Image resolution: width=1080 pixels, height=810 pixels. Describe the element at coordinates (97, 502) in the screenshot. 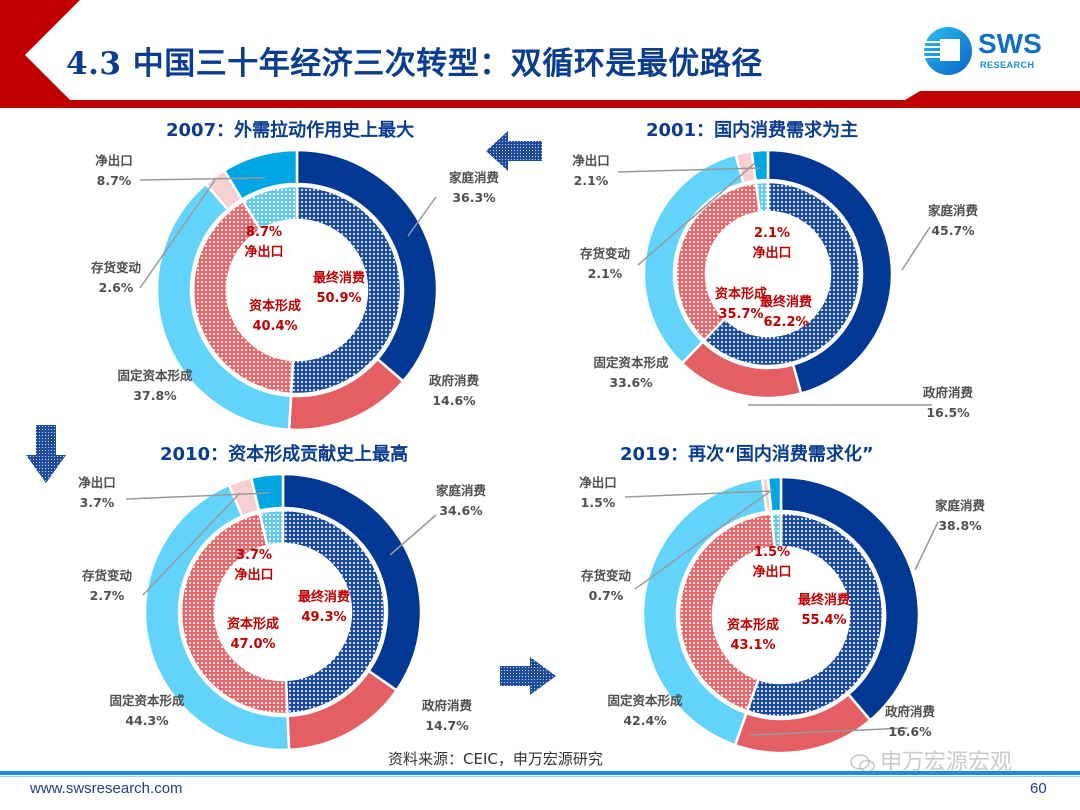

I see `outer-label-value-net-export: 3.7%` at that location.